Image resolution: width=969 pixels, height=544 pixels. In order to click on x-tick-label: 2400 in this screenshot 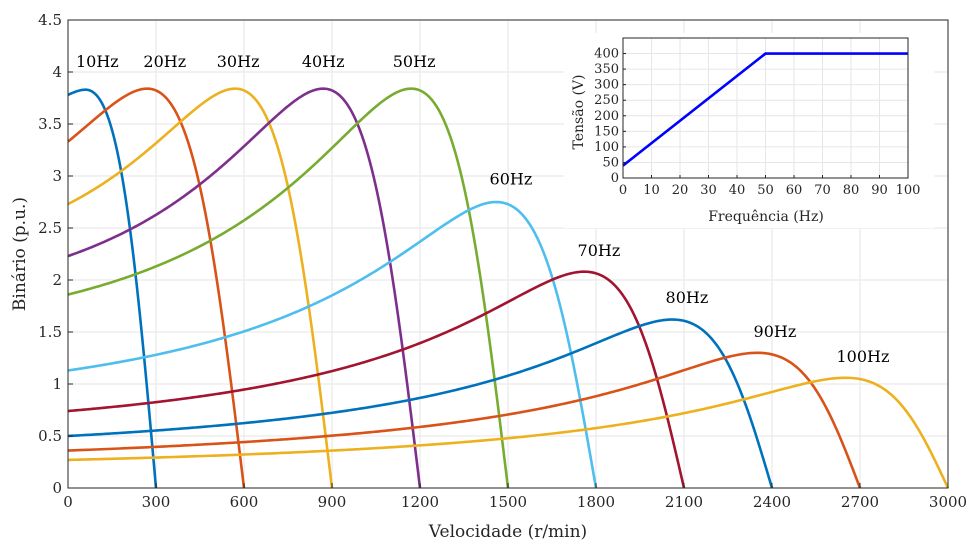, I will do `click(772, 502)`.